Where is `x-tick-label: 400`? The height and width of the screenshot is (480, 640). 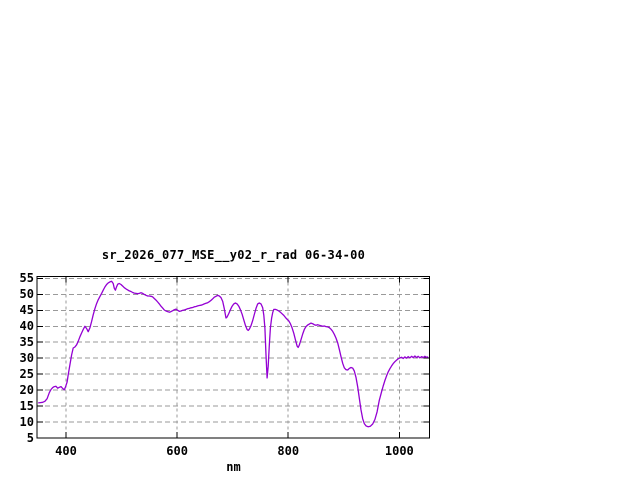 x-tick-label: 400 is located at coordinates (66, 451).